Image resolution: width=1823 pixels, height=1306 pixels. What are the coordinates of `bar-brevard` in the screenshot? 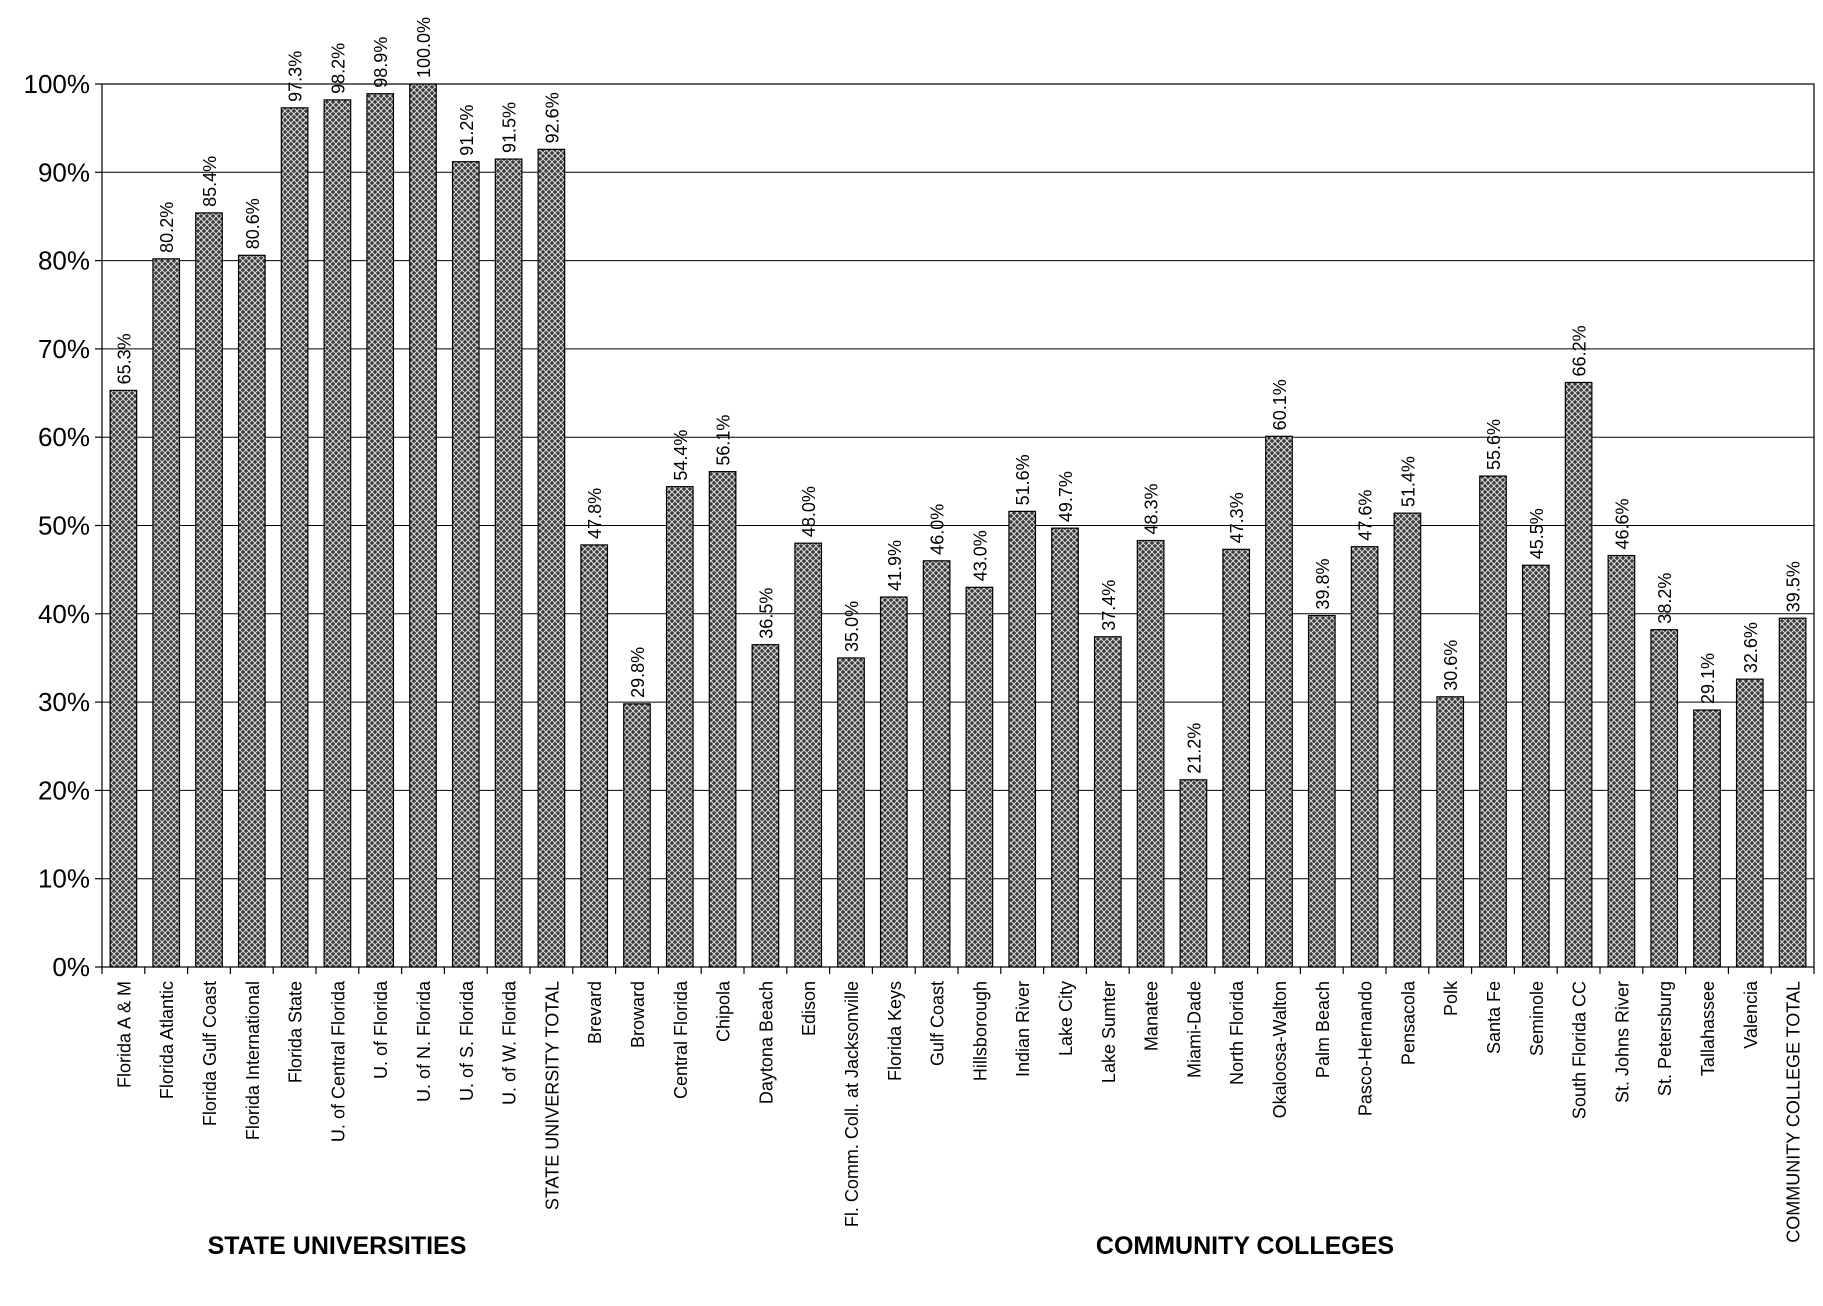 It's located at (594, 756).